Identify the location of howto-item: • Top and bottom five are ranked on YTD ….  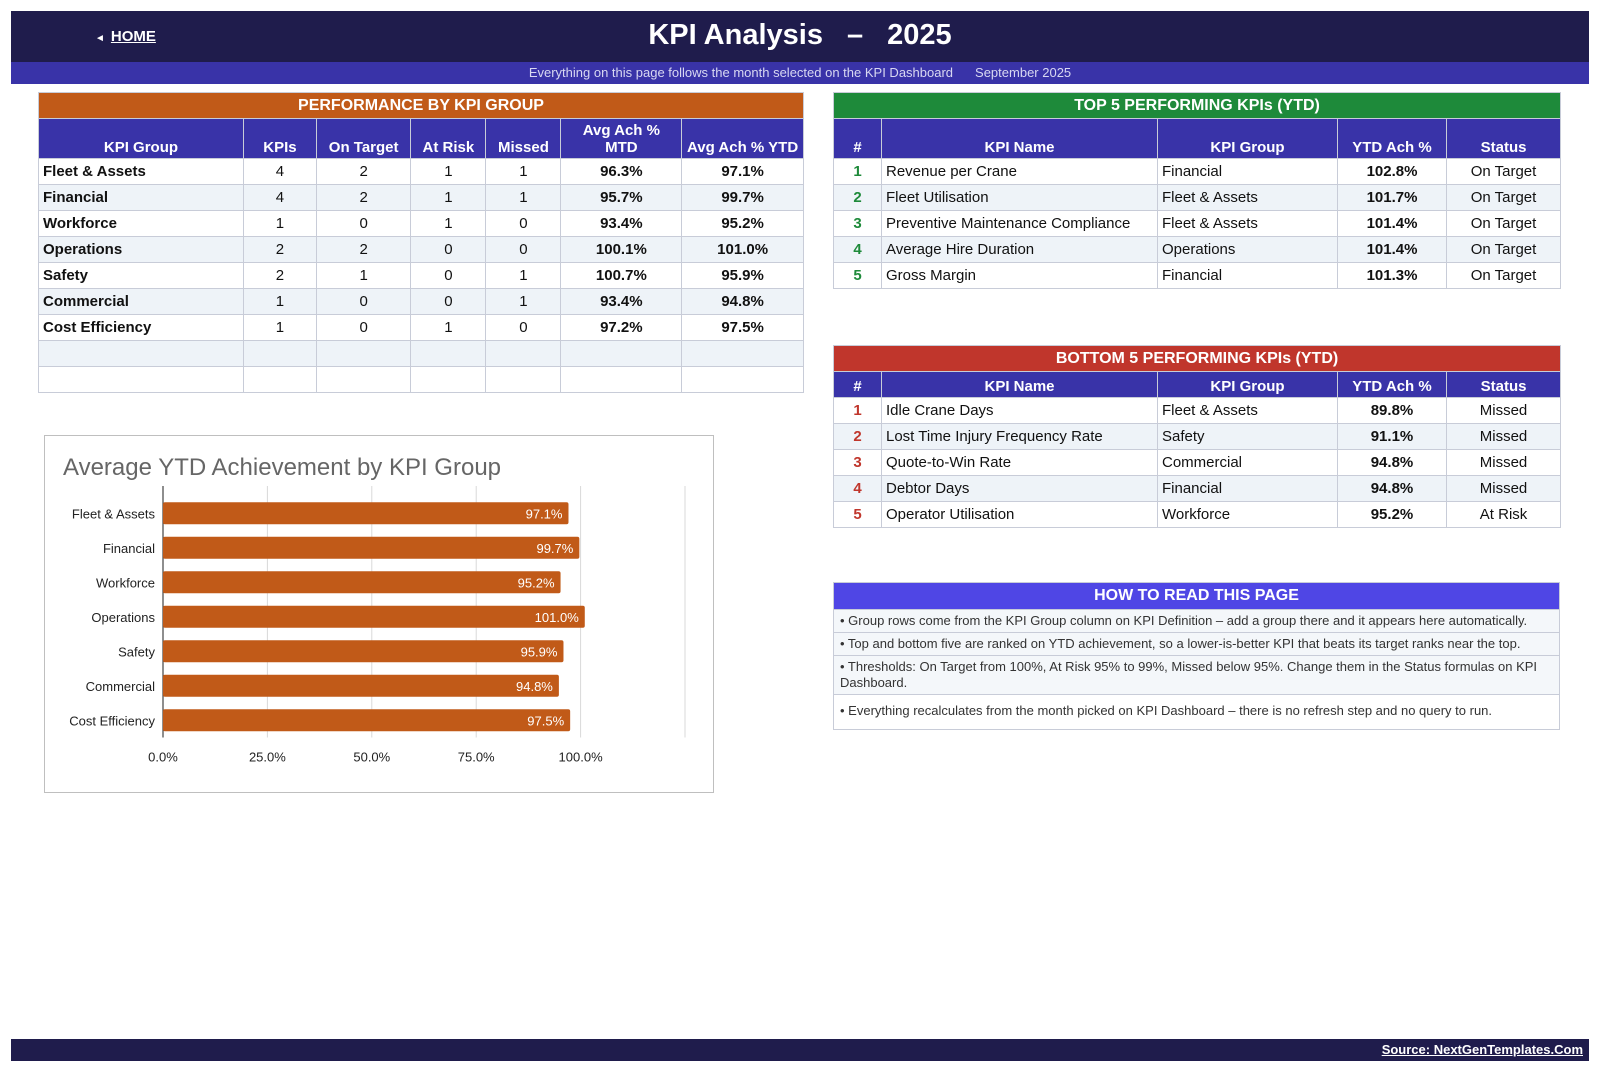
(1196, 643).